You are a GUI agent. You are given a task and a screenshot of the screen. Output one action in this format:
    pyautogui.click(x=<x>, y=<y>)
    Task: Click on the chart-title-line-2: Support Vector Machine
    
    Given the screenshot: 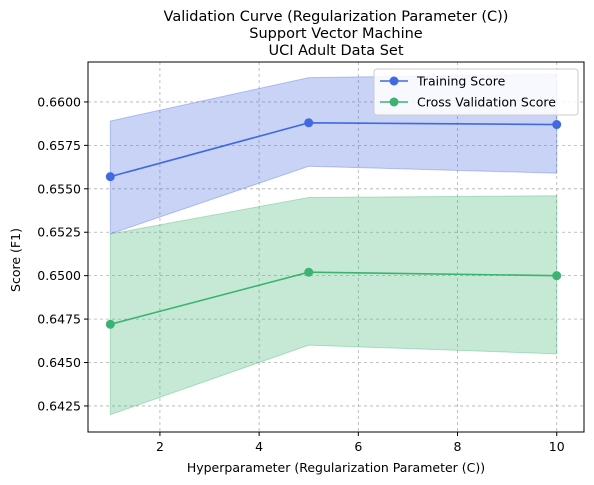 What is the action you would take?
    pyautogui.click(x=336, y=34)
    